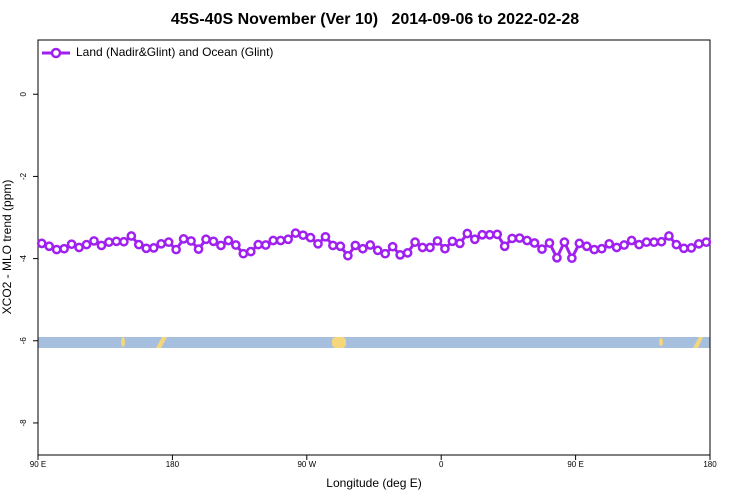  Describe the element at coordinates (23, 423) in the screenshot. I see `y-tick-label: -8` at that location.